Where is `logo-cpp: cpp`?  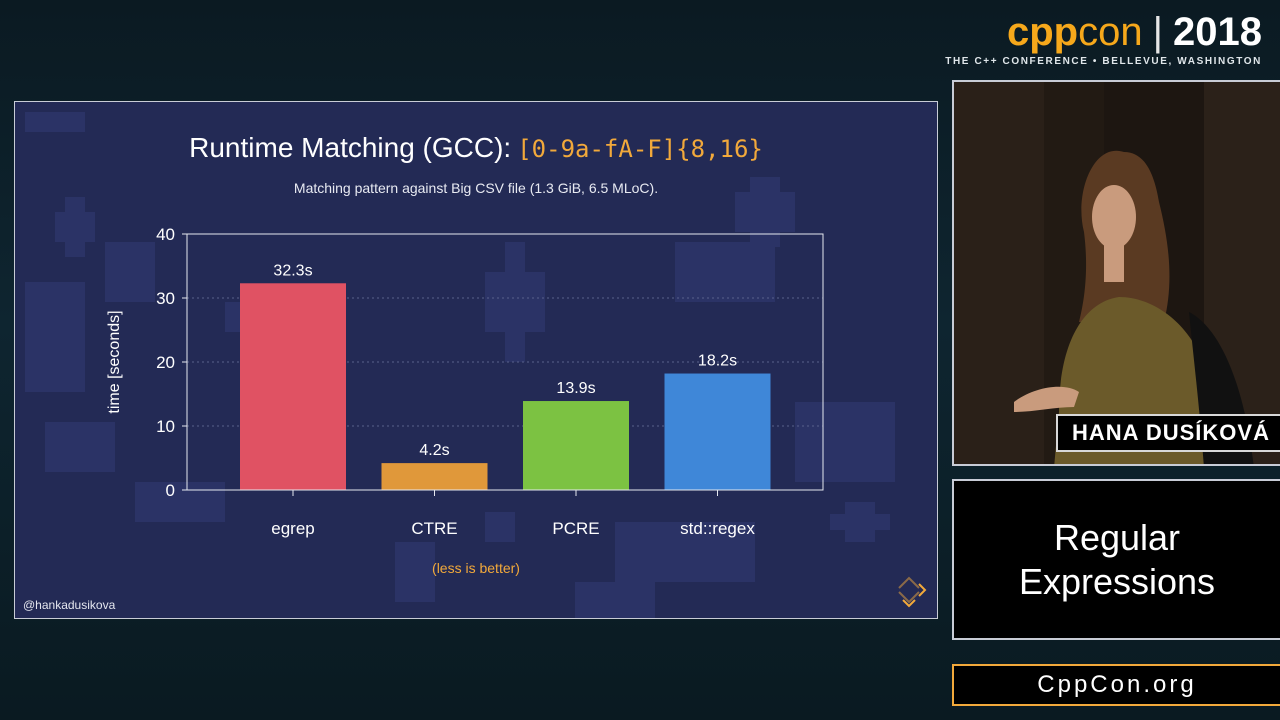
logo-cpp: cpp is located at coordinates (1043, 32).